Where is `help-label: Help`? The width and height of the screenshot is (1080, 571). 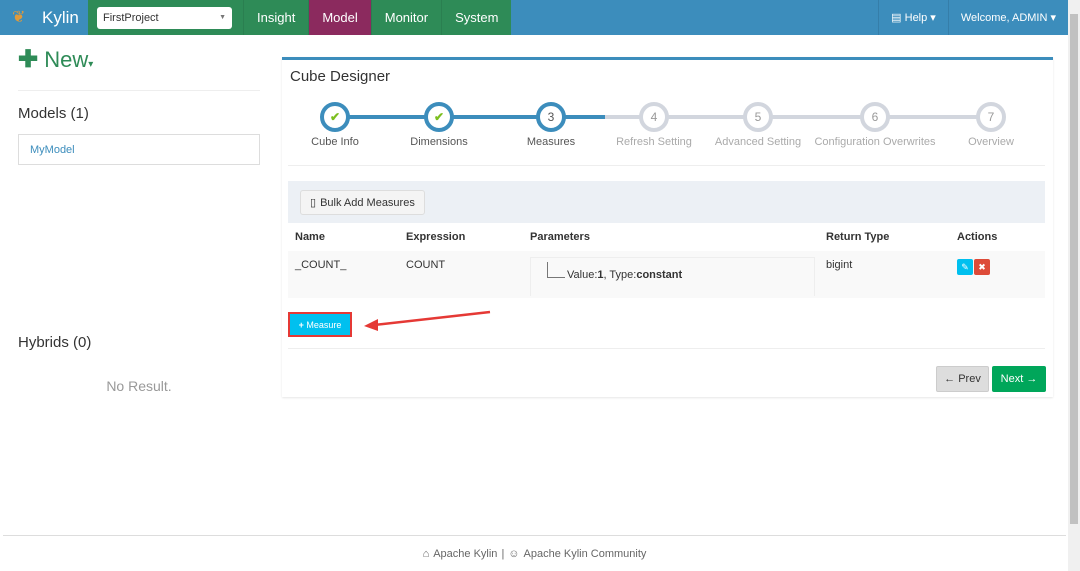 help-label: Help is located at coordinates (916, 17).